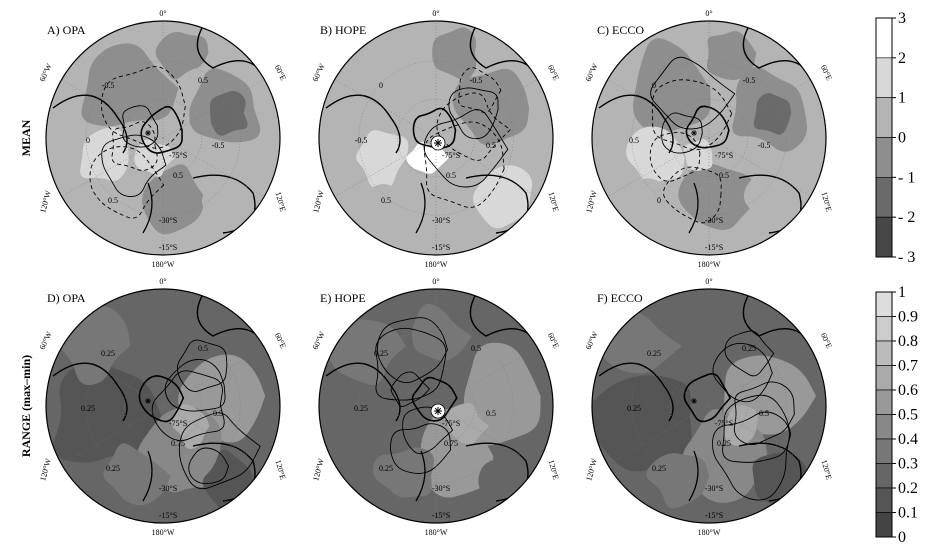 This screenshot has height=547, width=927. What do you see at coordinates (908, 415) in the screenshot?
I see `colorbar-tick-label: 0.5` at bounding box center [908, 415].